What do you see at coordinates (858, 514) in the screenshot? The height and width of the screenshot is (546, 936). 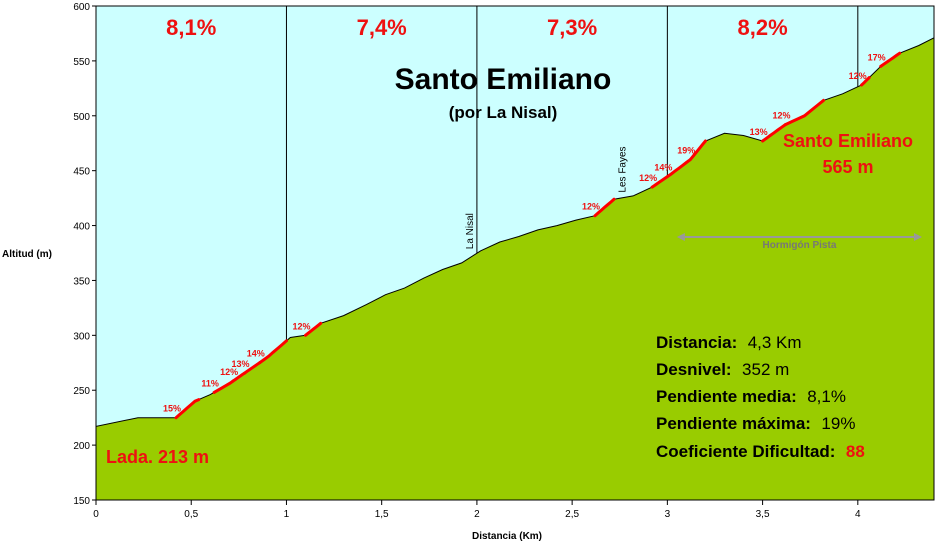 I see `x-tick-label: 4` at bounding box center [858, 514].